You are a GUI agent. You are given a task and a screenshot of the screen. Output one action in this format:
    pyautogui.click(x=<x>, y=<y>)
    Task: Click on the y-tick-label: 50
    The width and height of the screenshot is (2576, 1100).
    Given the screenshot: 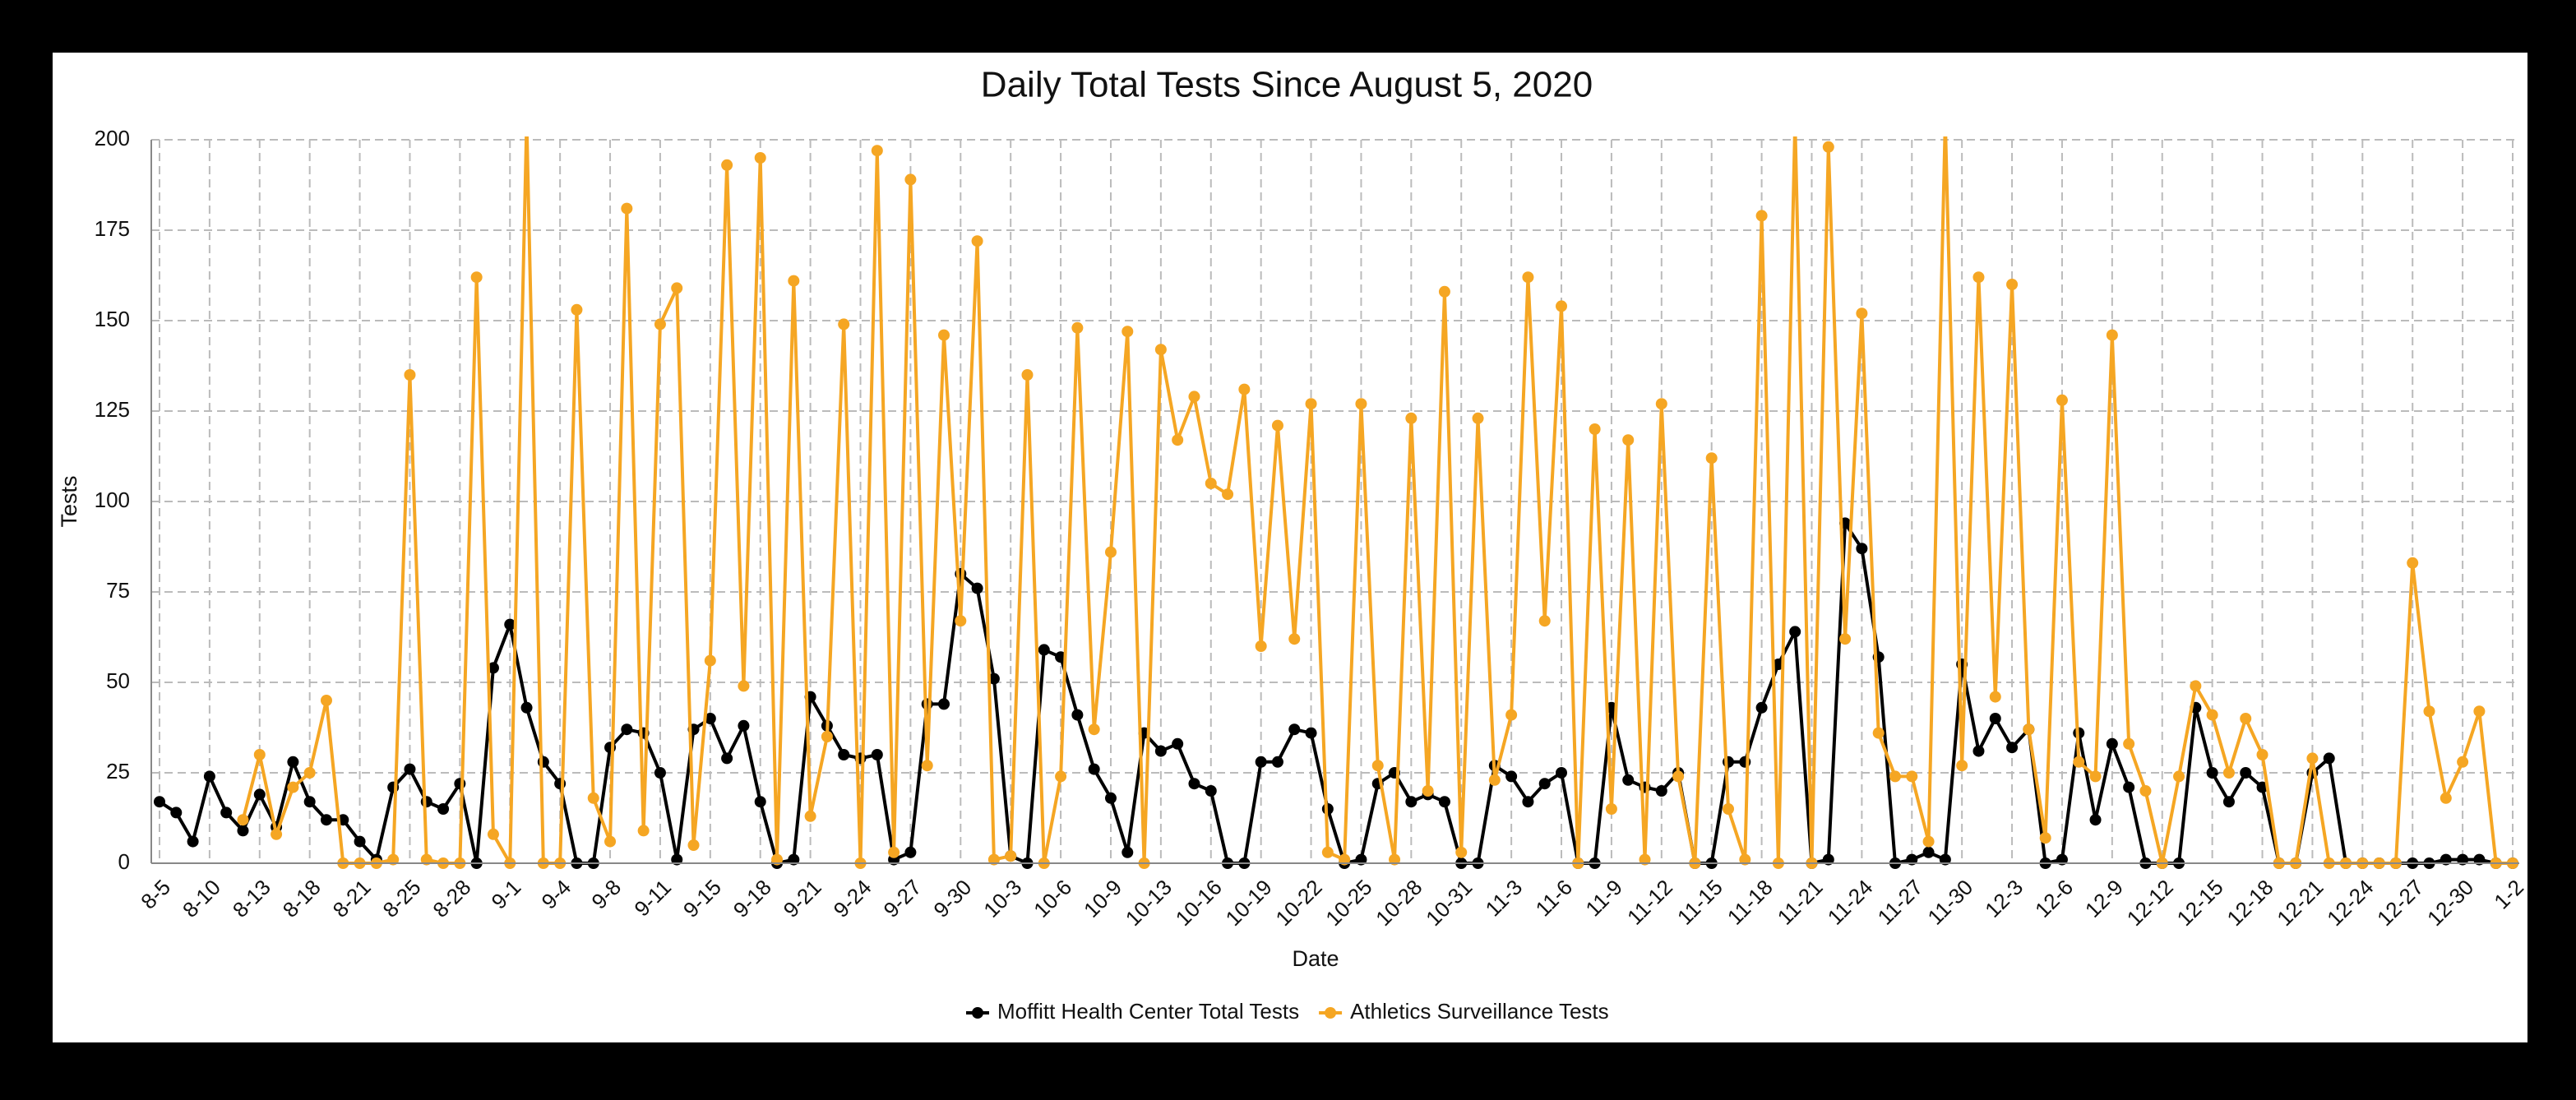 What is the action you would take?
    pyautogui.click(x=118, y=680)
    